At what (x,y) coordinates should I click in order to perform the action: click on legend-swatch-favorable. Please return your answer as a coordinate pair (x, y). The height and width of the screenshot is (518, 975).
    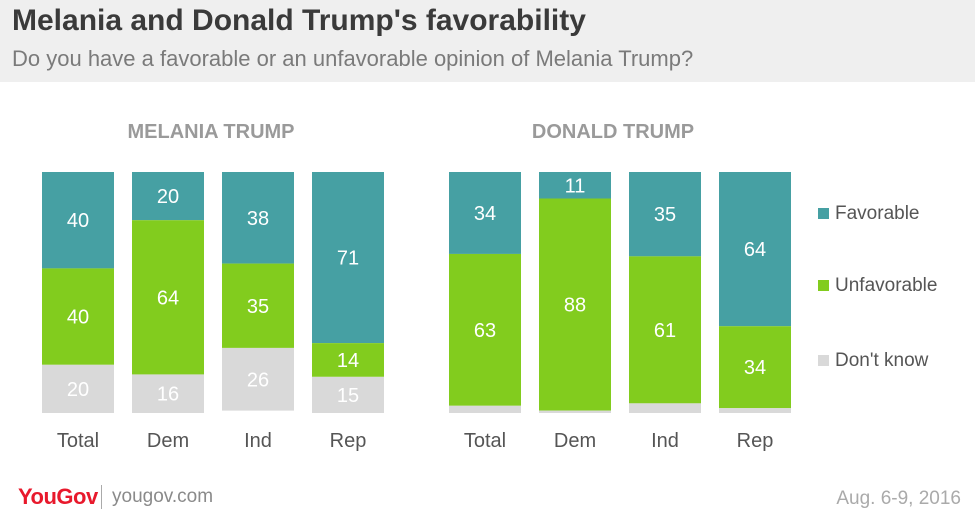
    Looking at the image, I should click on (823, 213).